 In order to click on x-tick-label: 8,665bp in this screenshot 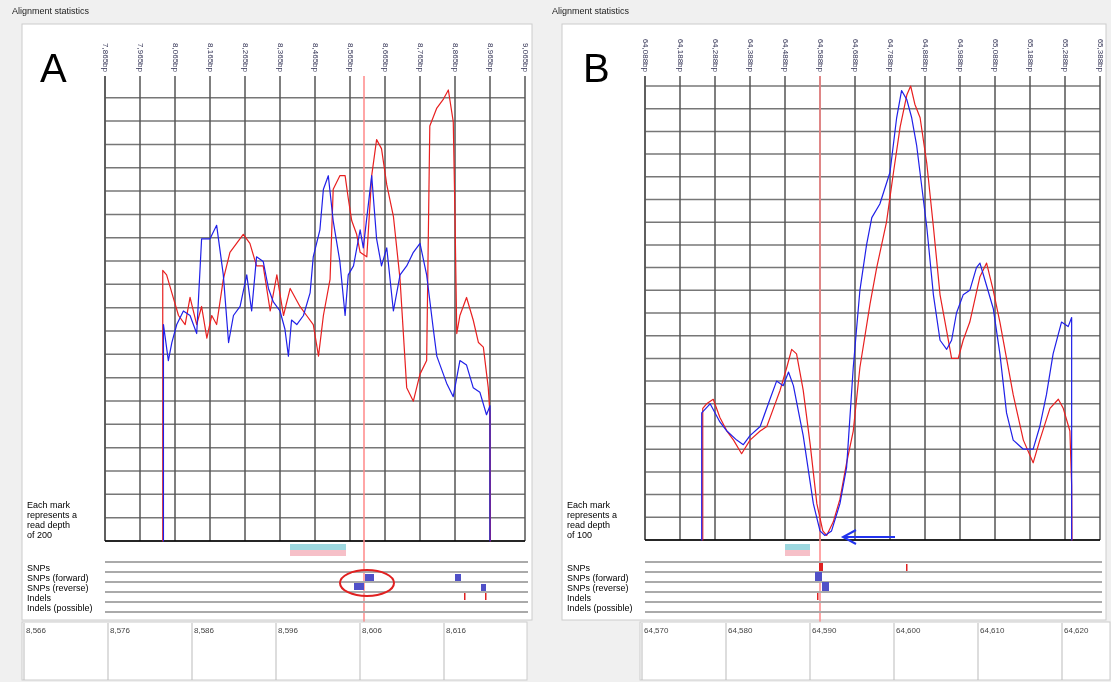, I will do `click(385, 58)`.